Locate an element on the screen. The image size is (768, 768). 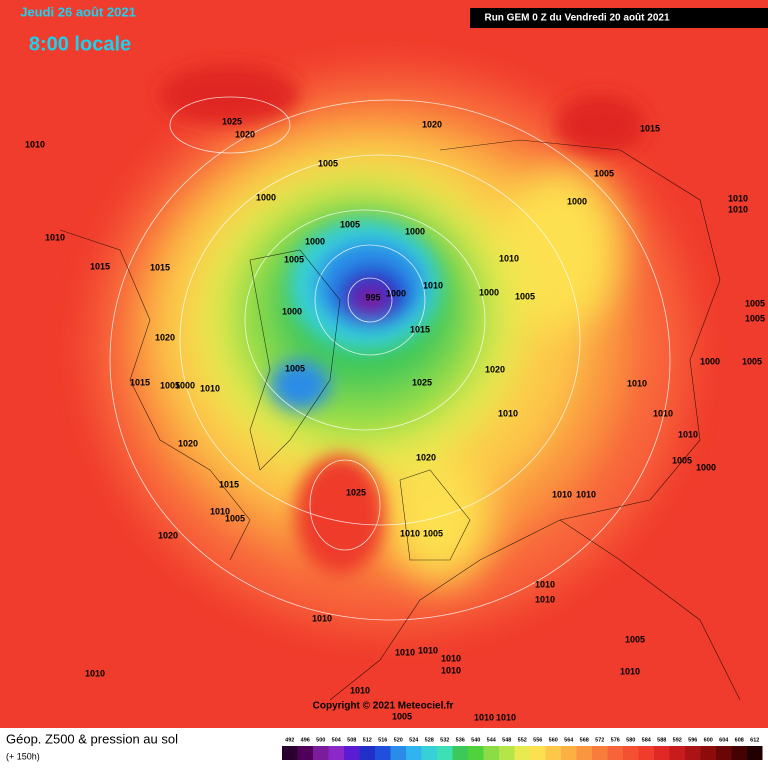
scale-label: 548 is located at coordinates (506, 740).